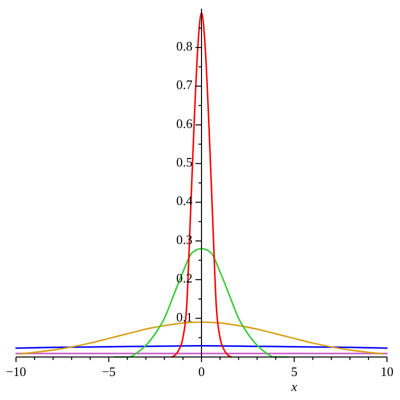  I want to click on y-tick-label: 0.5, so click(184, 162).